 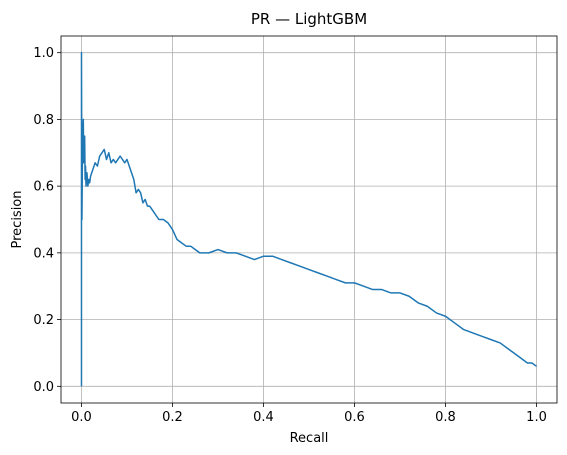 I want to click on x-tick-label: 0.4, so click(x=263, y=417).